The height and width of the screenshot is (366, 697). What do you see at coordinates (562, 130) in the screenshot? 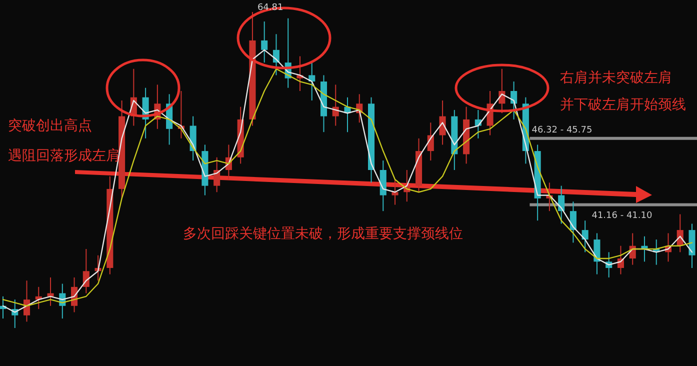
I see `annotation: 46.32 - 45.75` at bounding box center [562, 130].